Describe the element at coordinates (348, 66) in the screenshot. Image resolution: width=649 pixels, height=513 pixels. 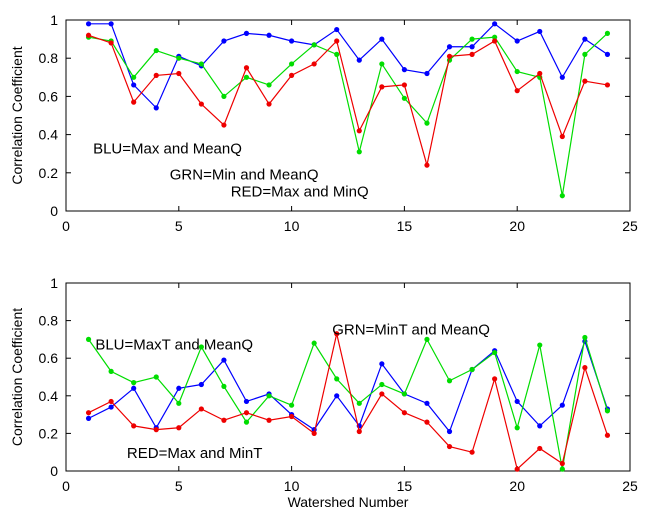
I see `series-line` at that location.